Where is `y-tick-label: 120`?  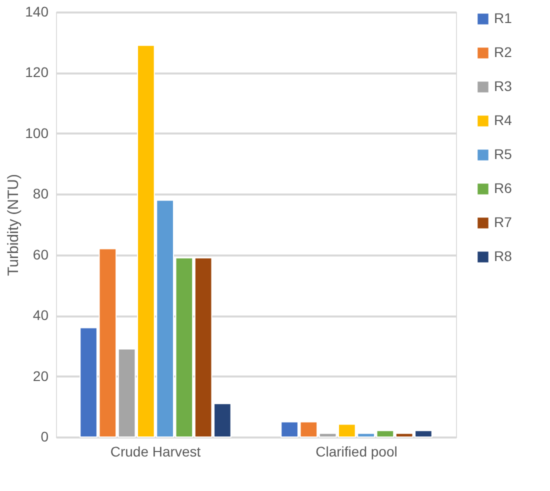
y-tick-label: 120 is located at coordinates (37, 72).